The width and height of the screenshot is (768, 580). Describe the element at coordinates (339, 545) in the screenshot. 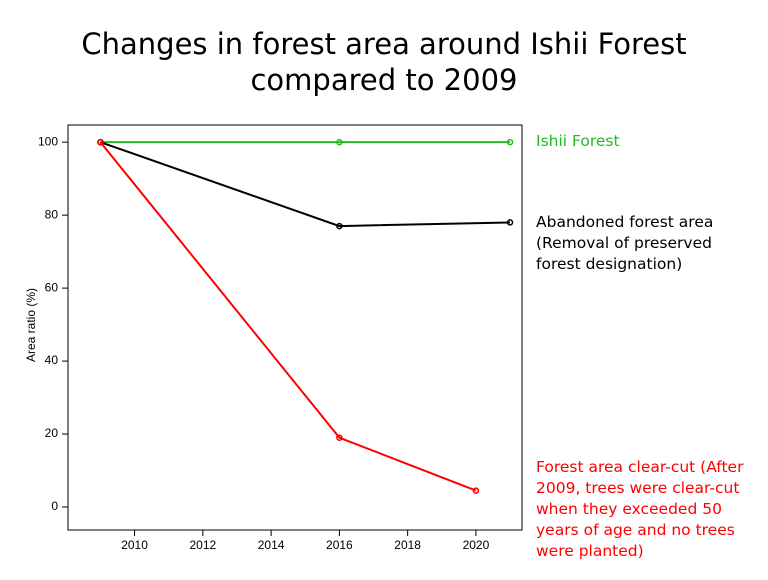

I see `x-tick-label: 2016` at that location.